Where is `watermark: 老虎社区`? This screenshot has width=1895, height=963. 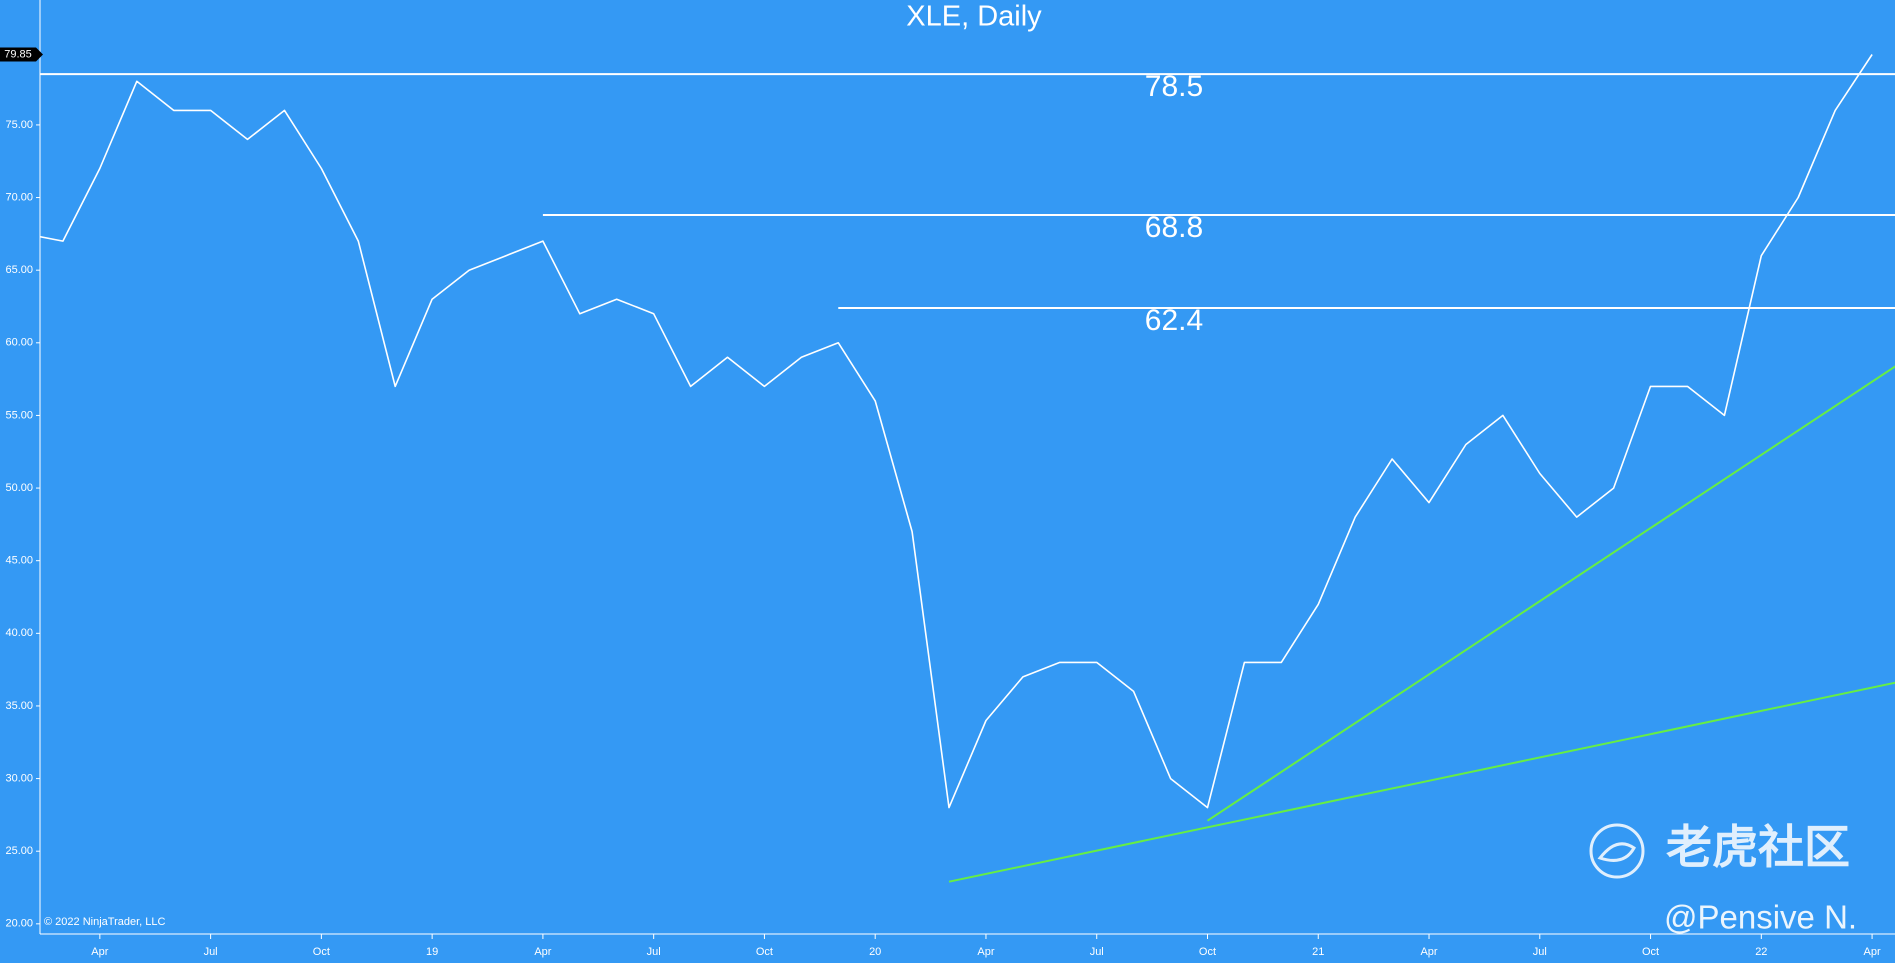
watermark: 老虎社区 is located at coordinates (1758, 847).